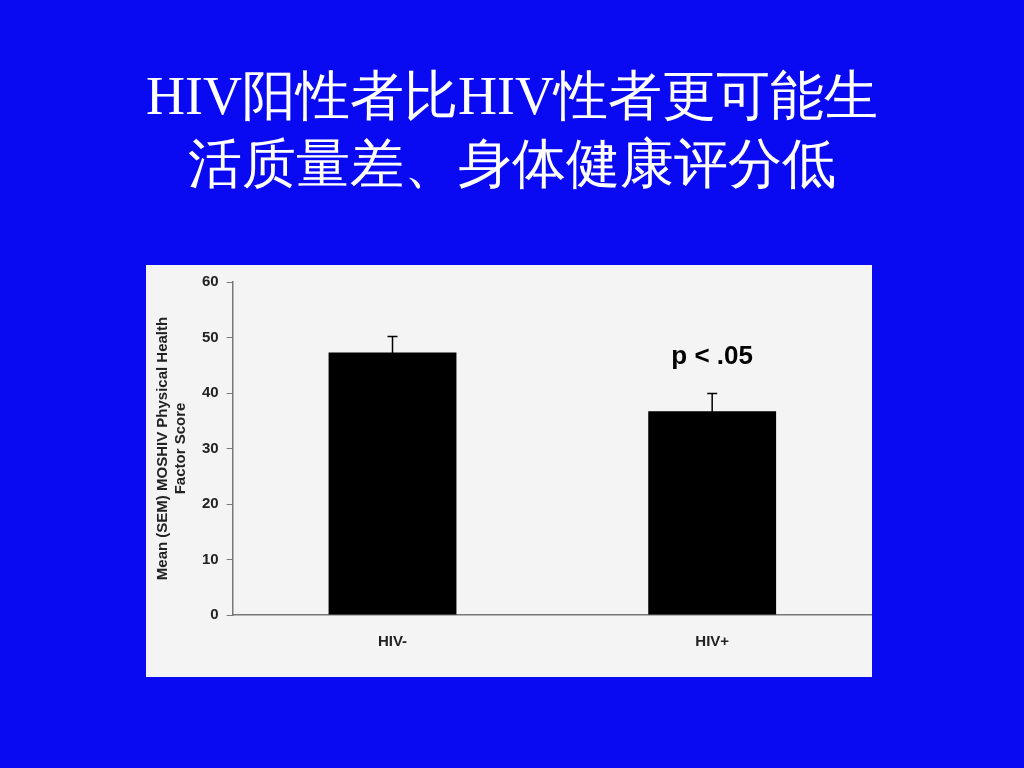 This screenshot has height=768, width=1024. What do you see at coordinates (712, 355) in the screenshot?
I see `annotation: p < .05` at bounding box center [712, 355].